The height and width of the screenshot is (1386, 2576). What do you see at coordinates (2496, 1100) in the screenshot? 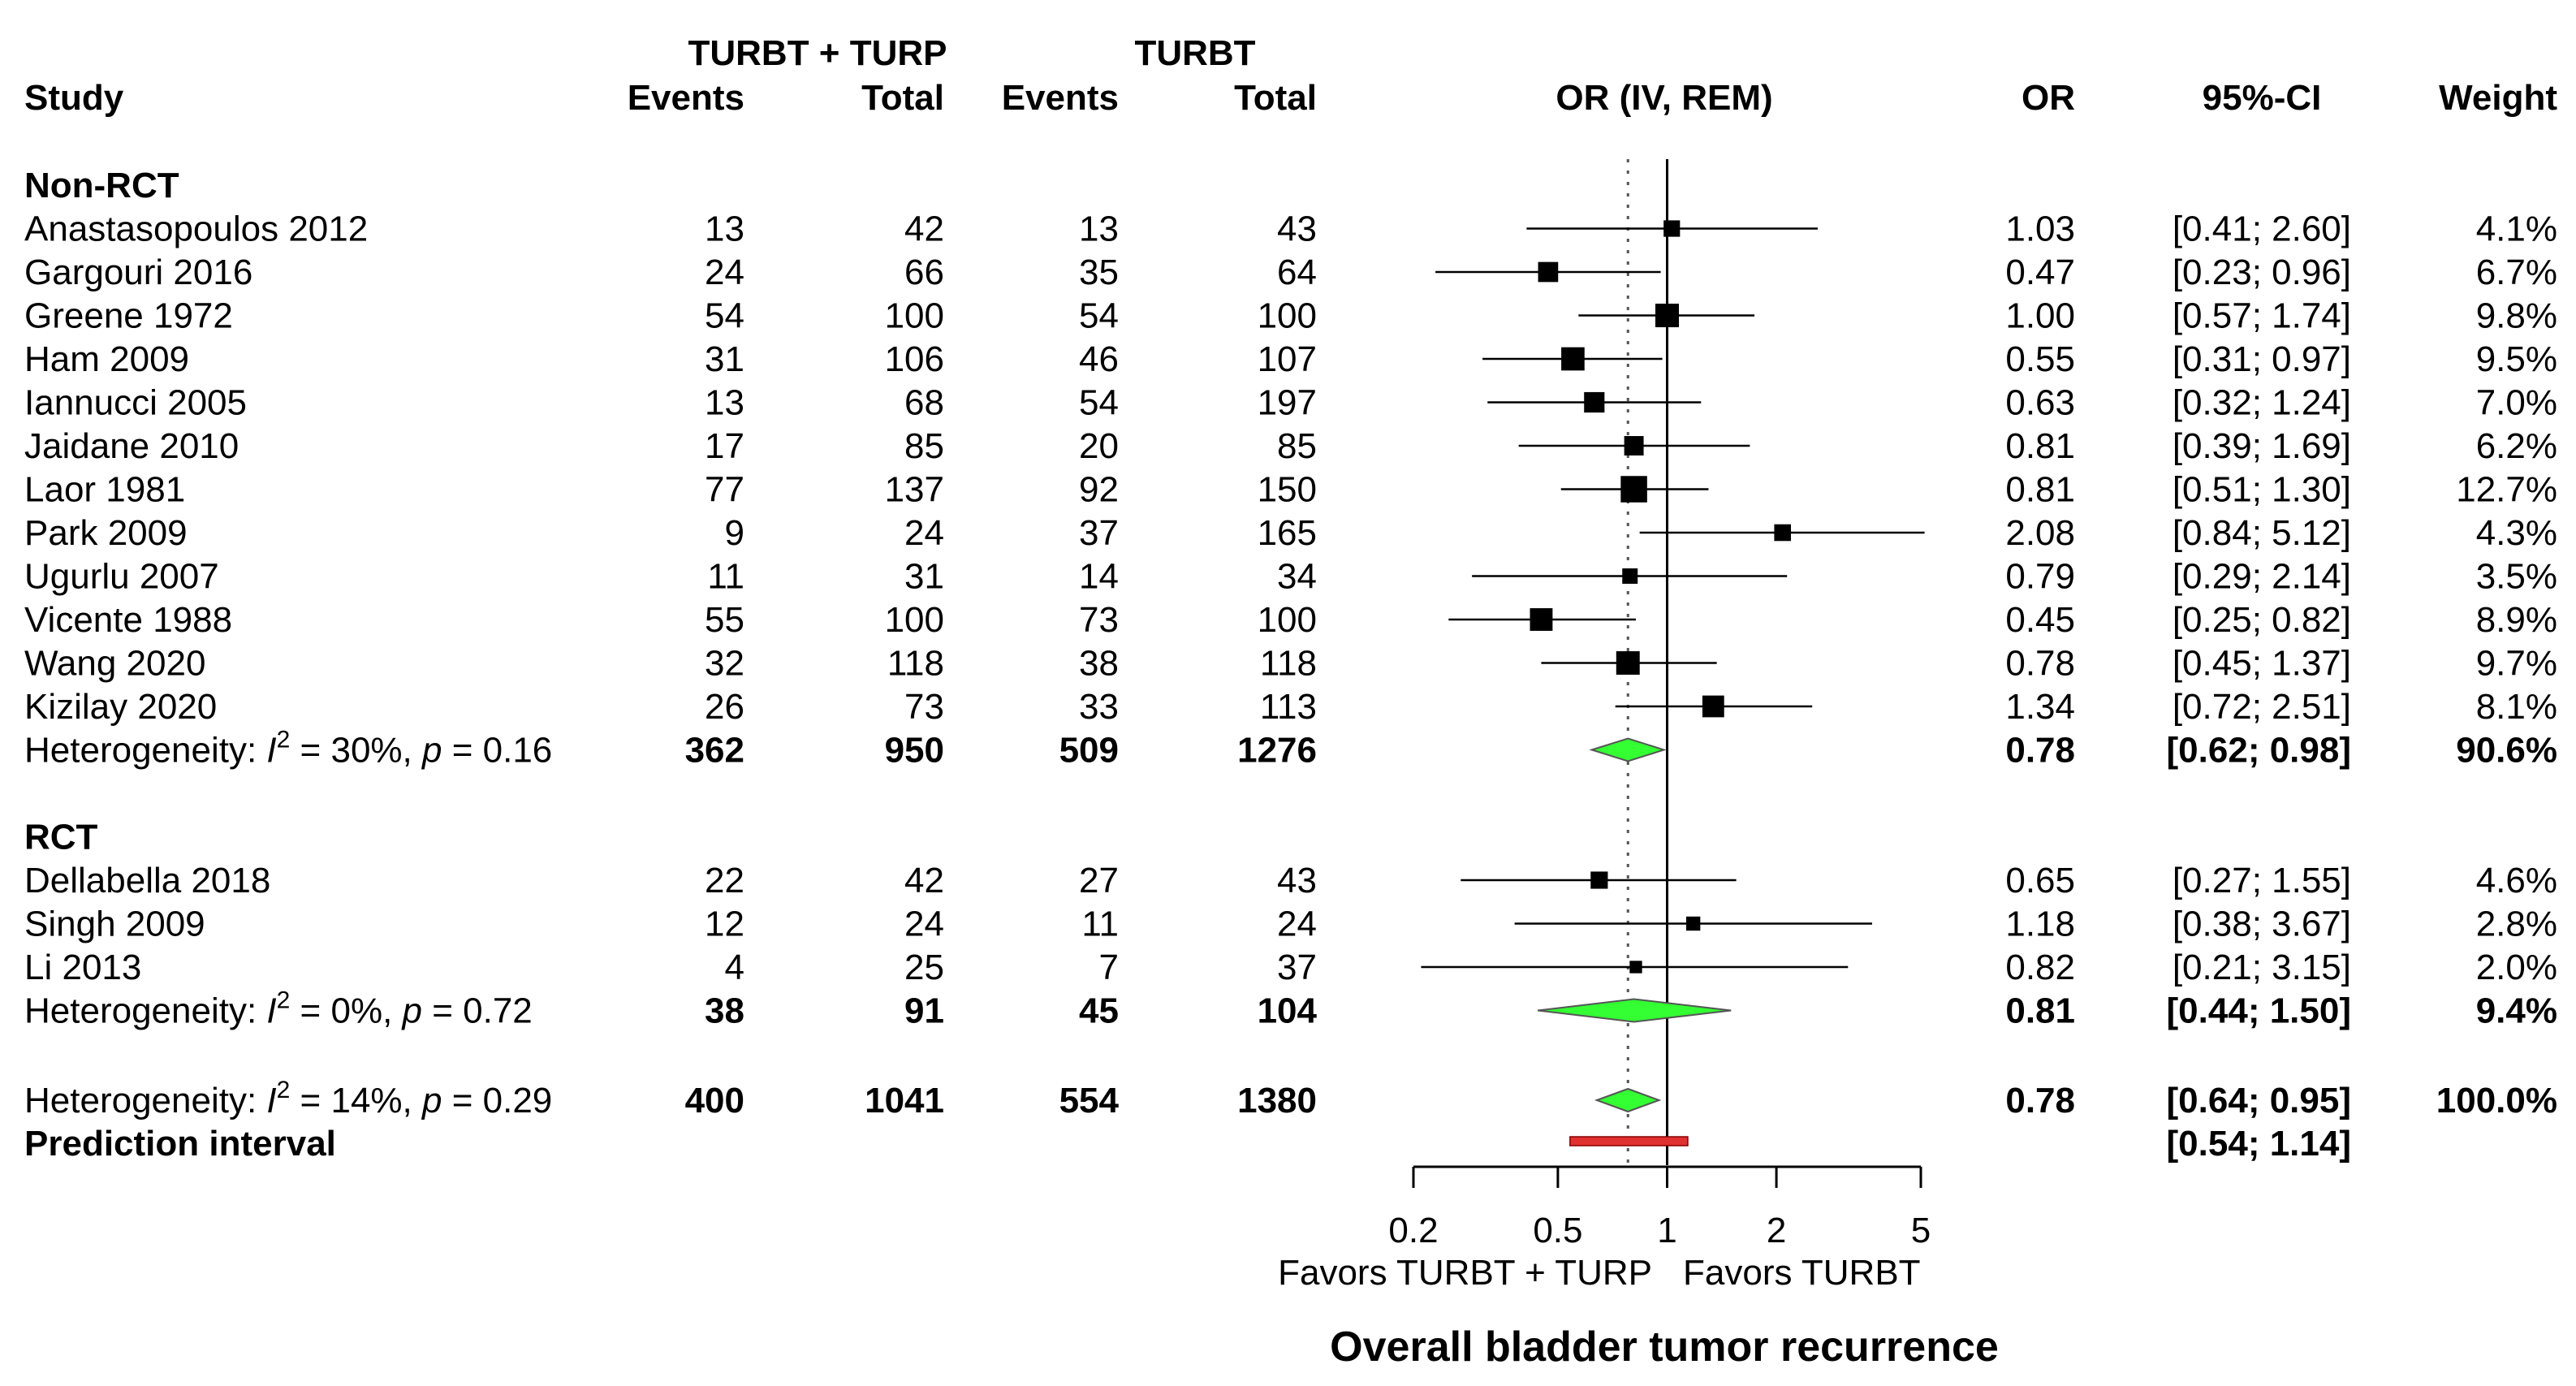
I see `overall-weight: 100.0%` at bounding box center [2496, 1100].